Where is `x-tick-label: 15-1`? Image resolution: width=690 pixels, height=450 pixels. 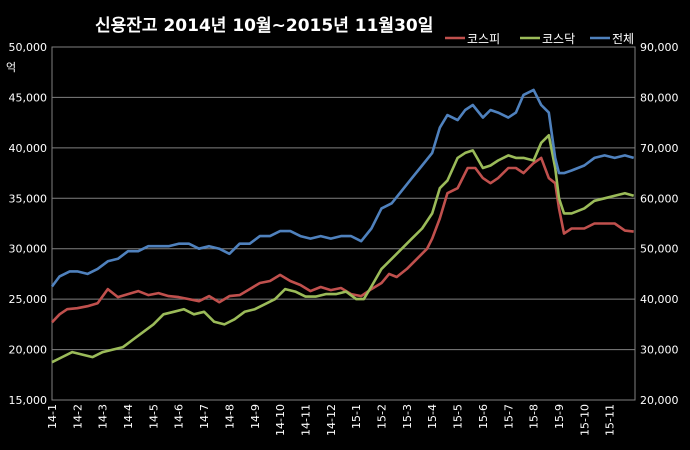 x-tick-label: 15-1 is located at coordinates (356, 416).